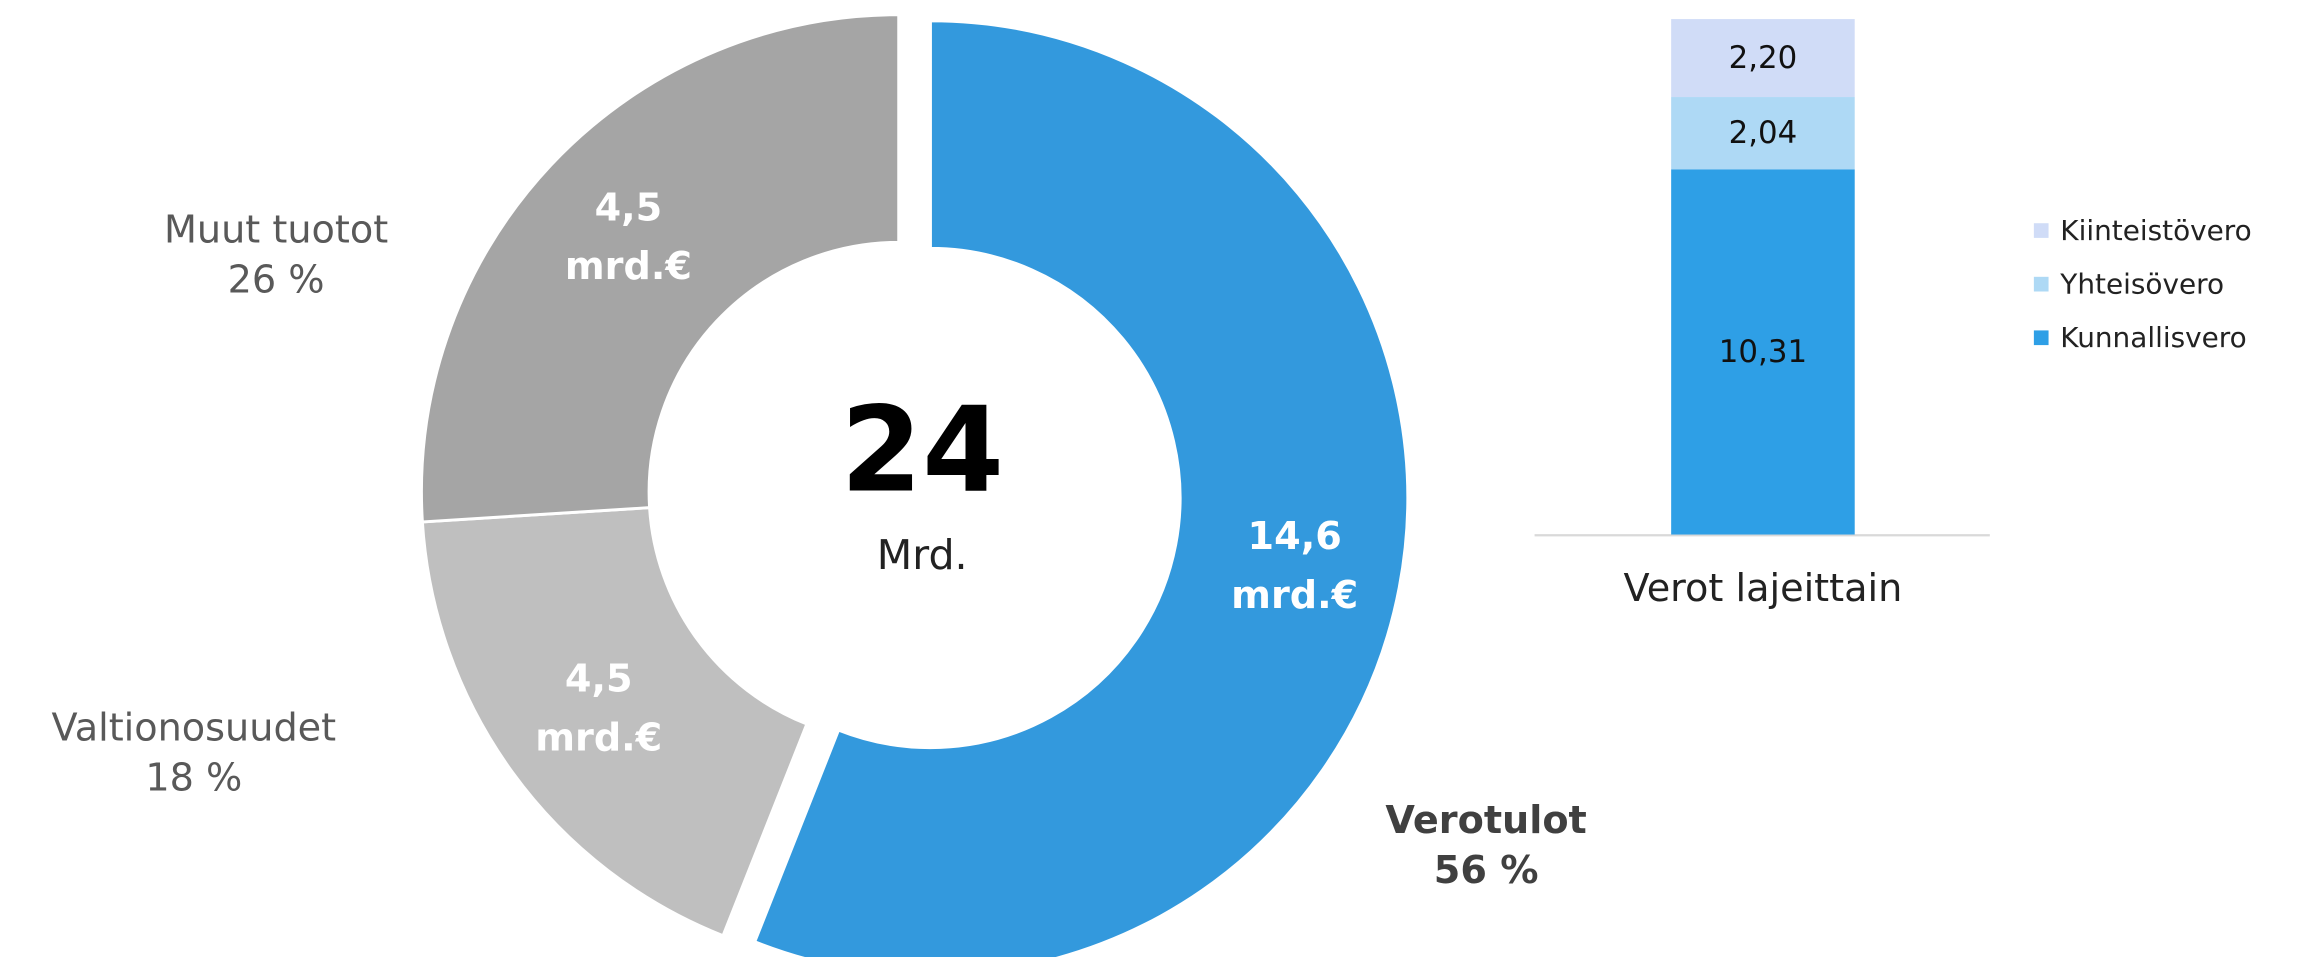  What do you see at coordinates (922, 555) in the screenshot?
I see `total-label: Mrd.` at bounding box center [922, 555].